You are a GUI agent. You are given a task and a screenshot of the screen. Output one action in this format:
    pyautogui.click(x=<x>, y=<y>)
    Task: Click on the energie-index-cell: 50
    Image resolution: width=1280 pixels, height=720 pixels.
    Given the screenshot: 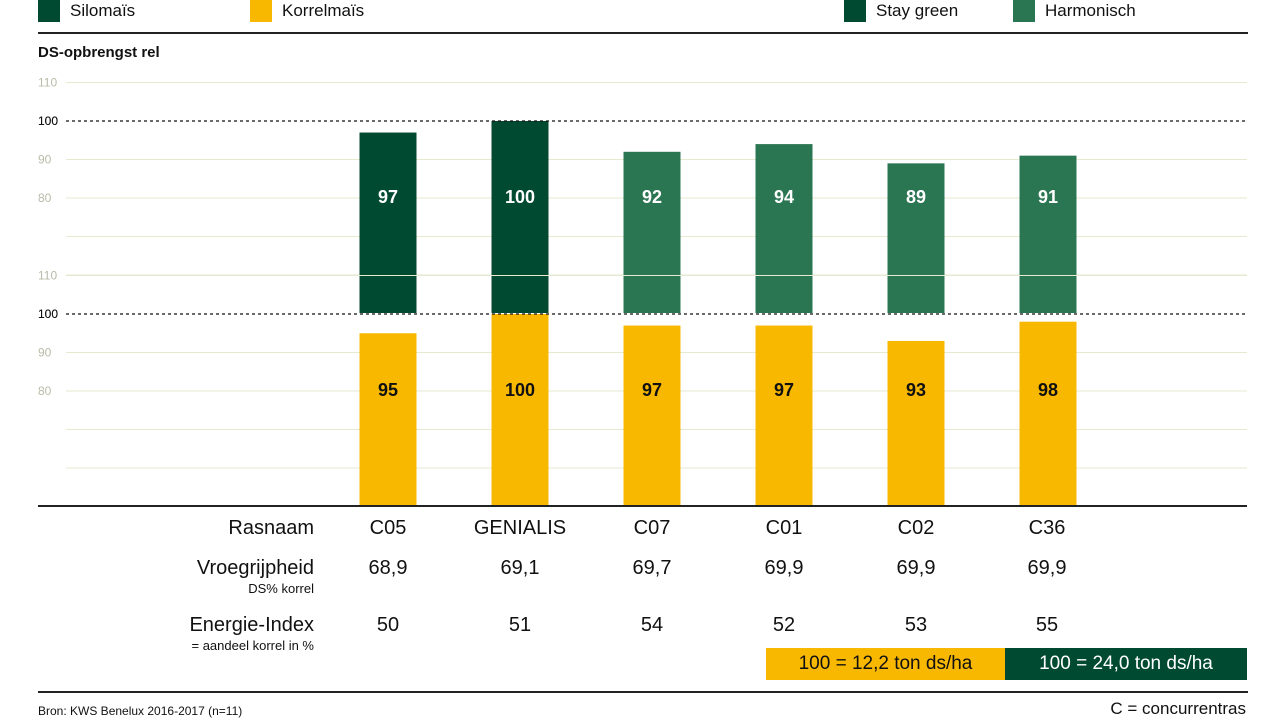 What is the action you would take?
    pyautogui.click(x=388, y=625)
    